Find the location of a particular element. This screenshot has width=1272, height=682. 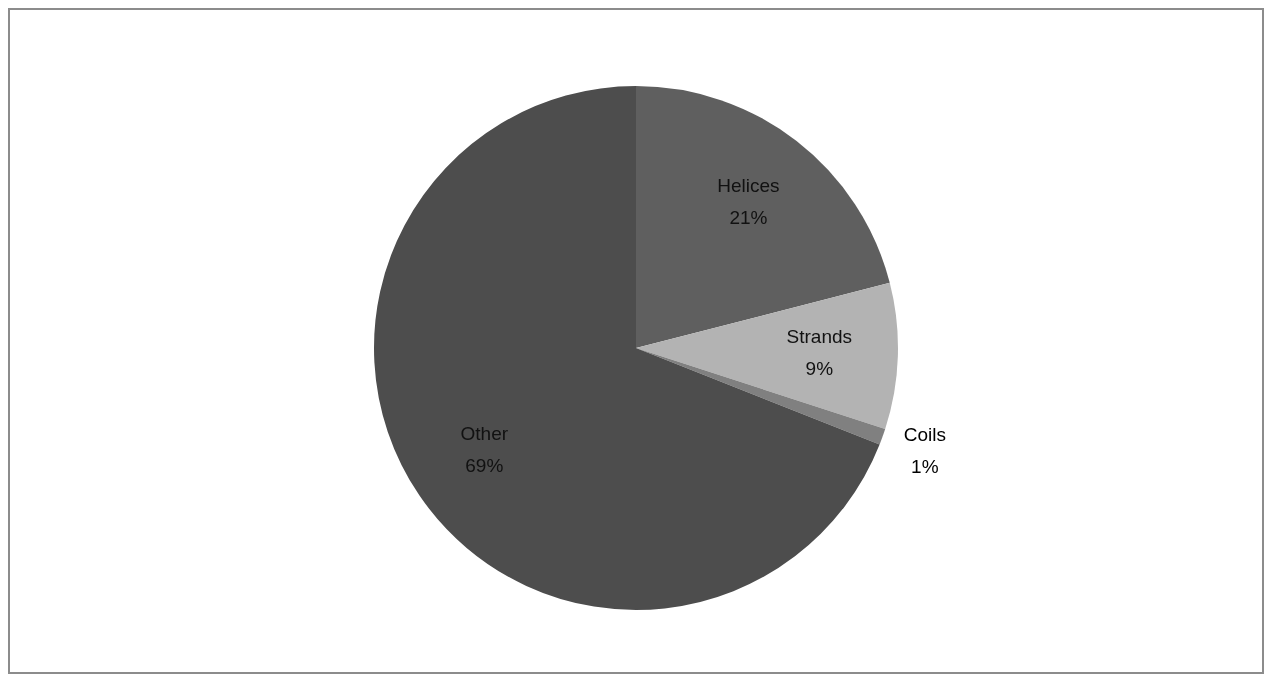

slice-label: Coils is located at coordinates (924, 435).